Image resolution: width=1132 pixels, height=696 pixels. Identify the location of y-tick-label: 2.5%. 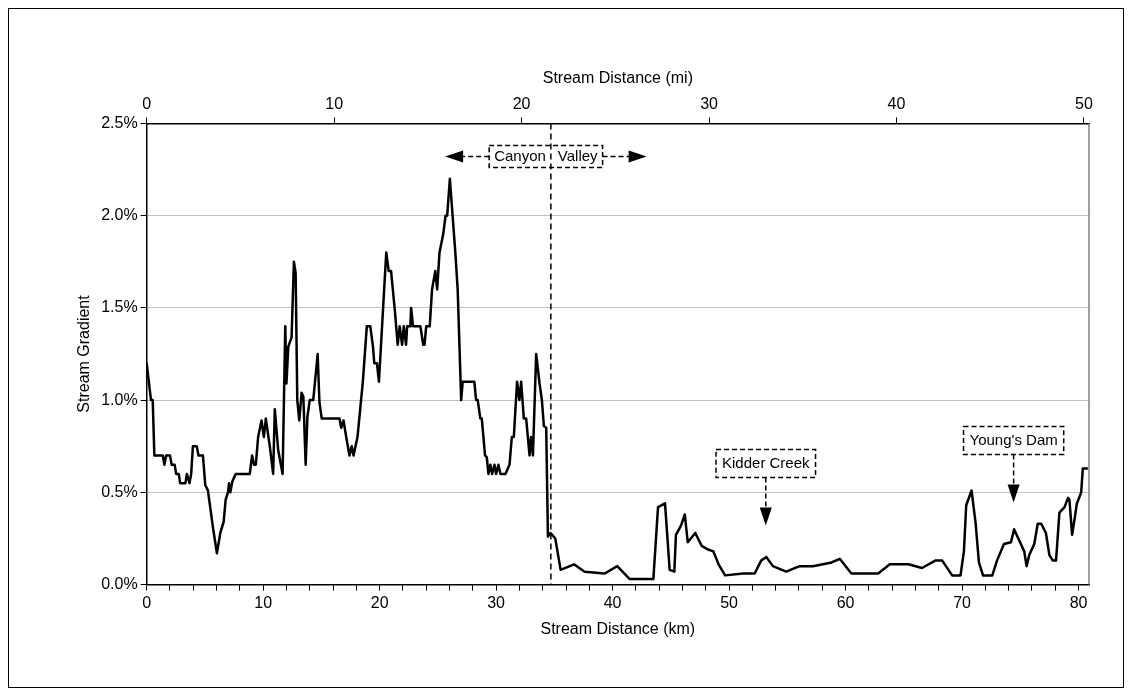
(119, 122).